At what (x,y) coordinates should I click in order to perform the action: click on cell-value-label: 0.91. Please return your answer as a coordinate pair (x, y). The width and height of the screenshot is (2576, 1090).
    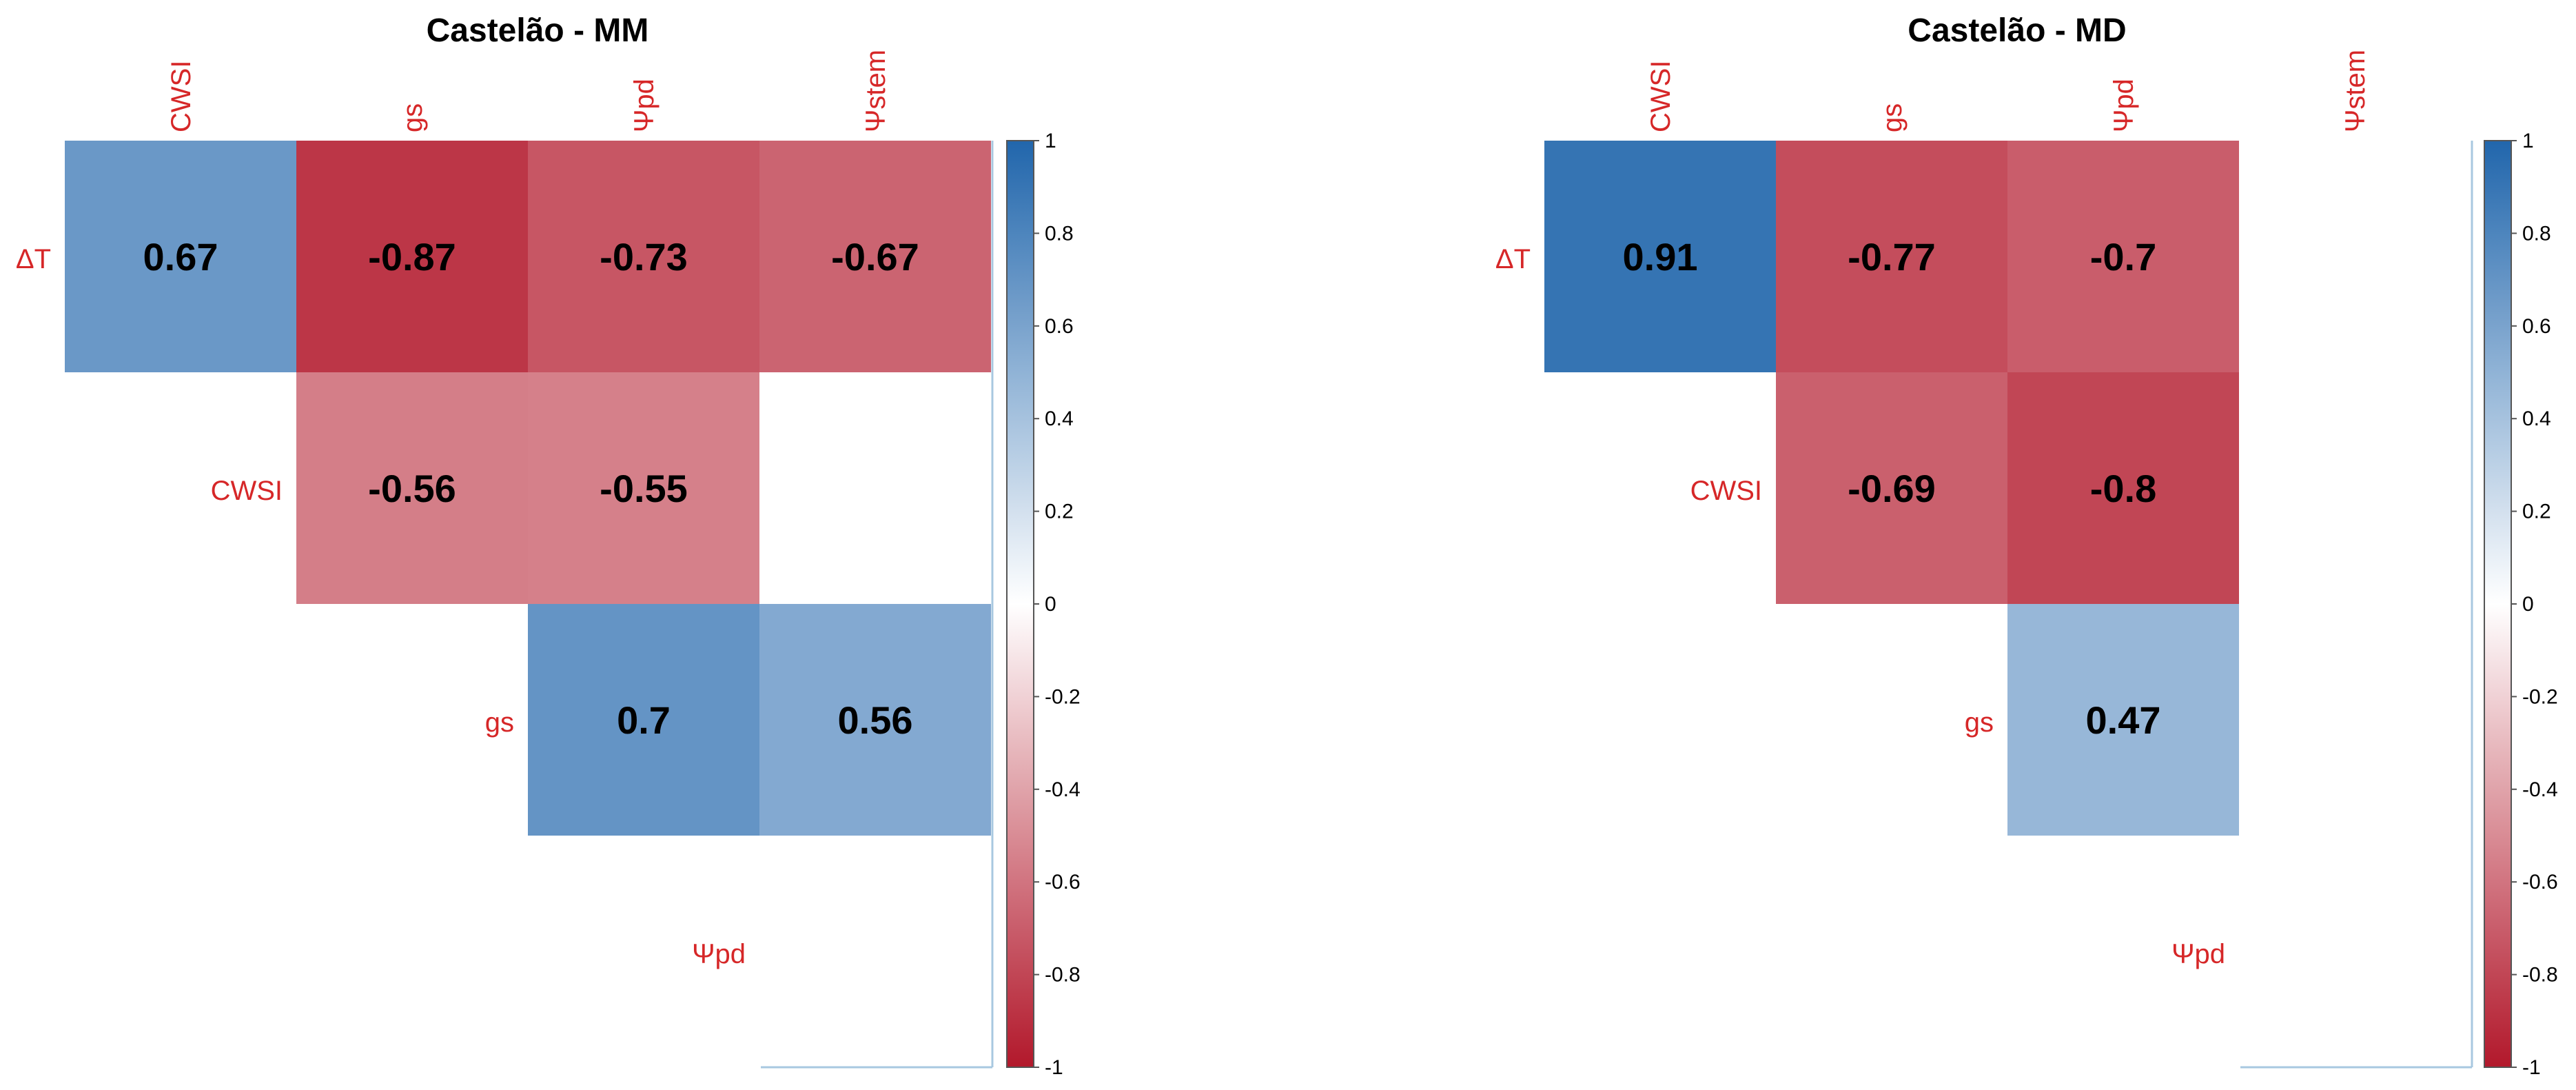
    Looking at the image, I should click on (1660, 257).